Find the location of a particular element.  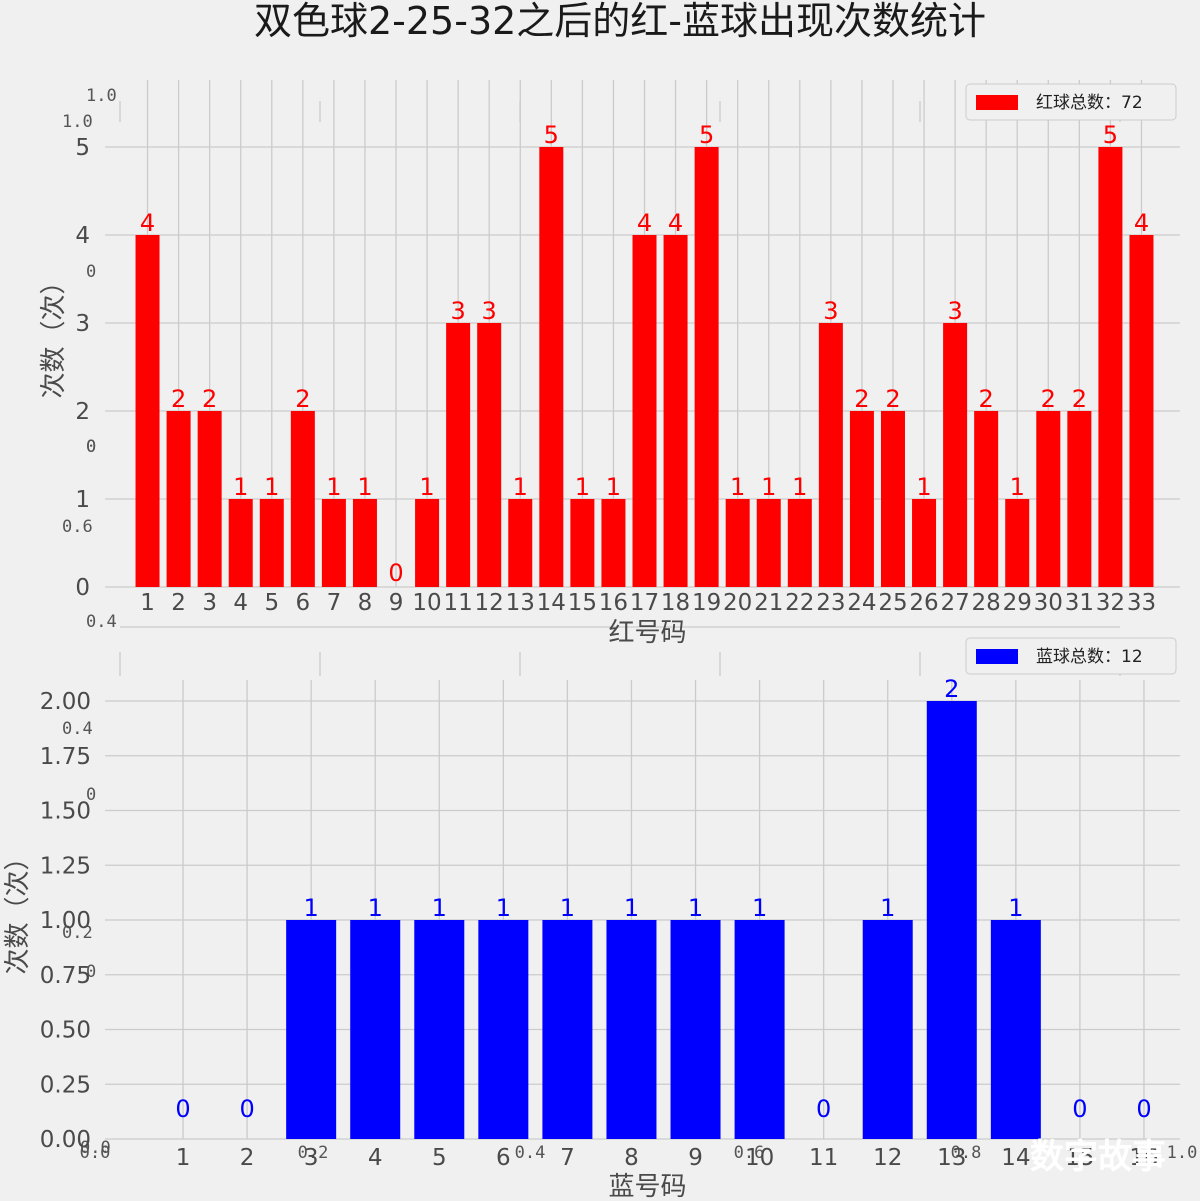

background-y-tick-label: 0.0 is located at coordinates (95, 1148).